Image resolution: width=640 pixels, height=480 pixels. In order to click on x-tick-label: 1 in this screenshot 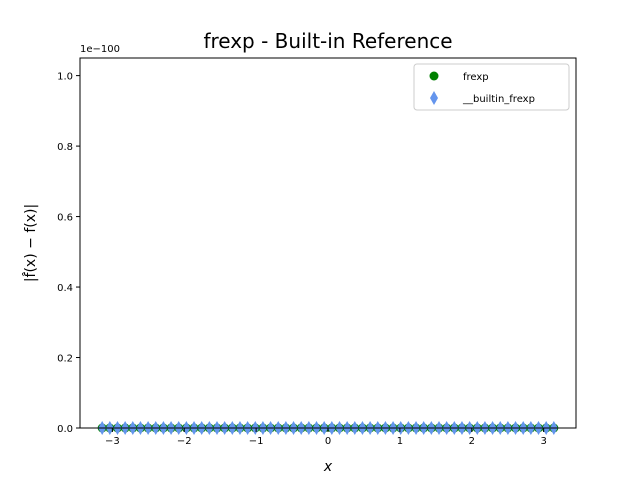, I will do `click(400, 441)`.